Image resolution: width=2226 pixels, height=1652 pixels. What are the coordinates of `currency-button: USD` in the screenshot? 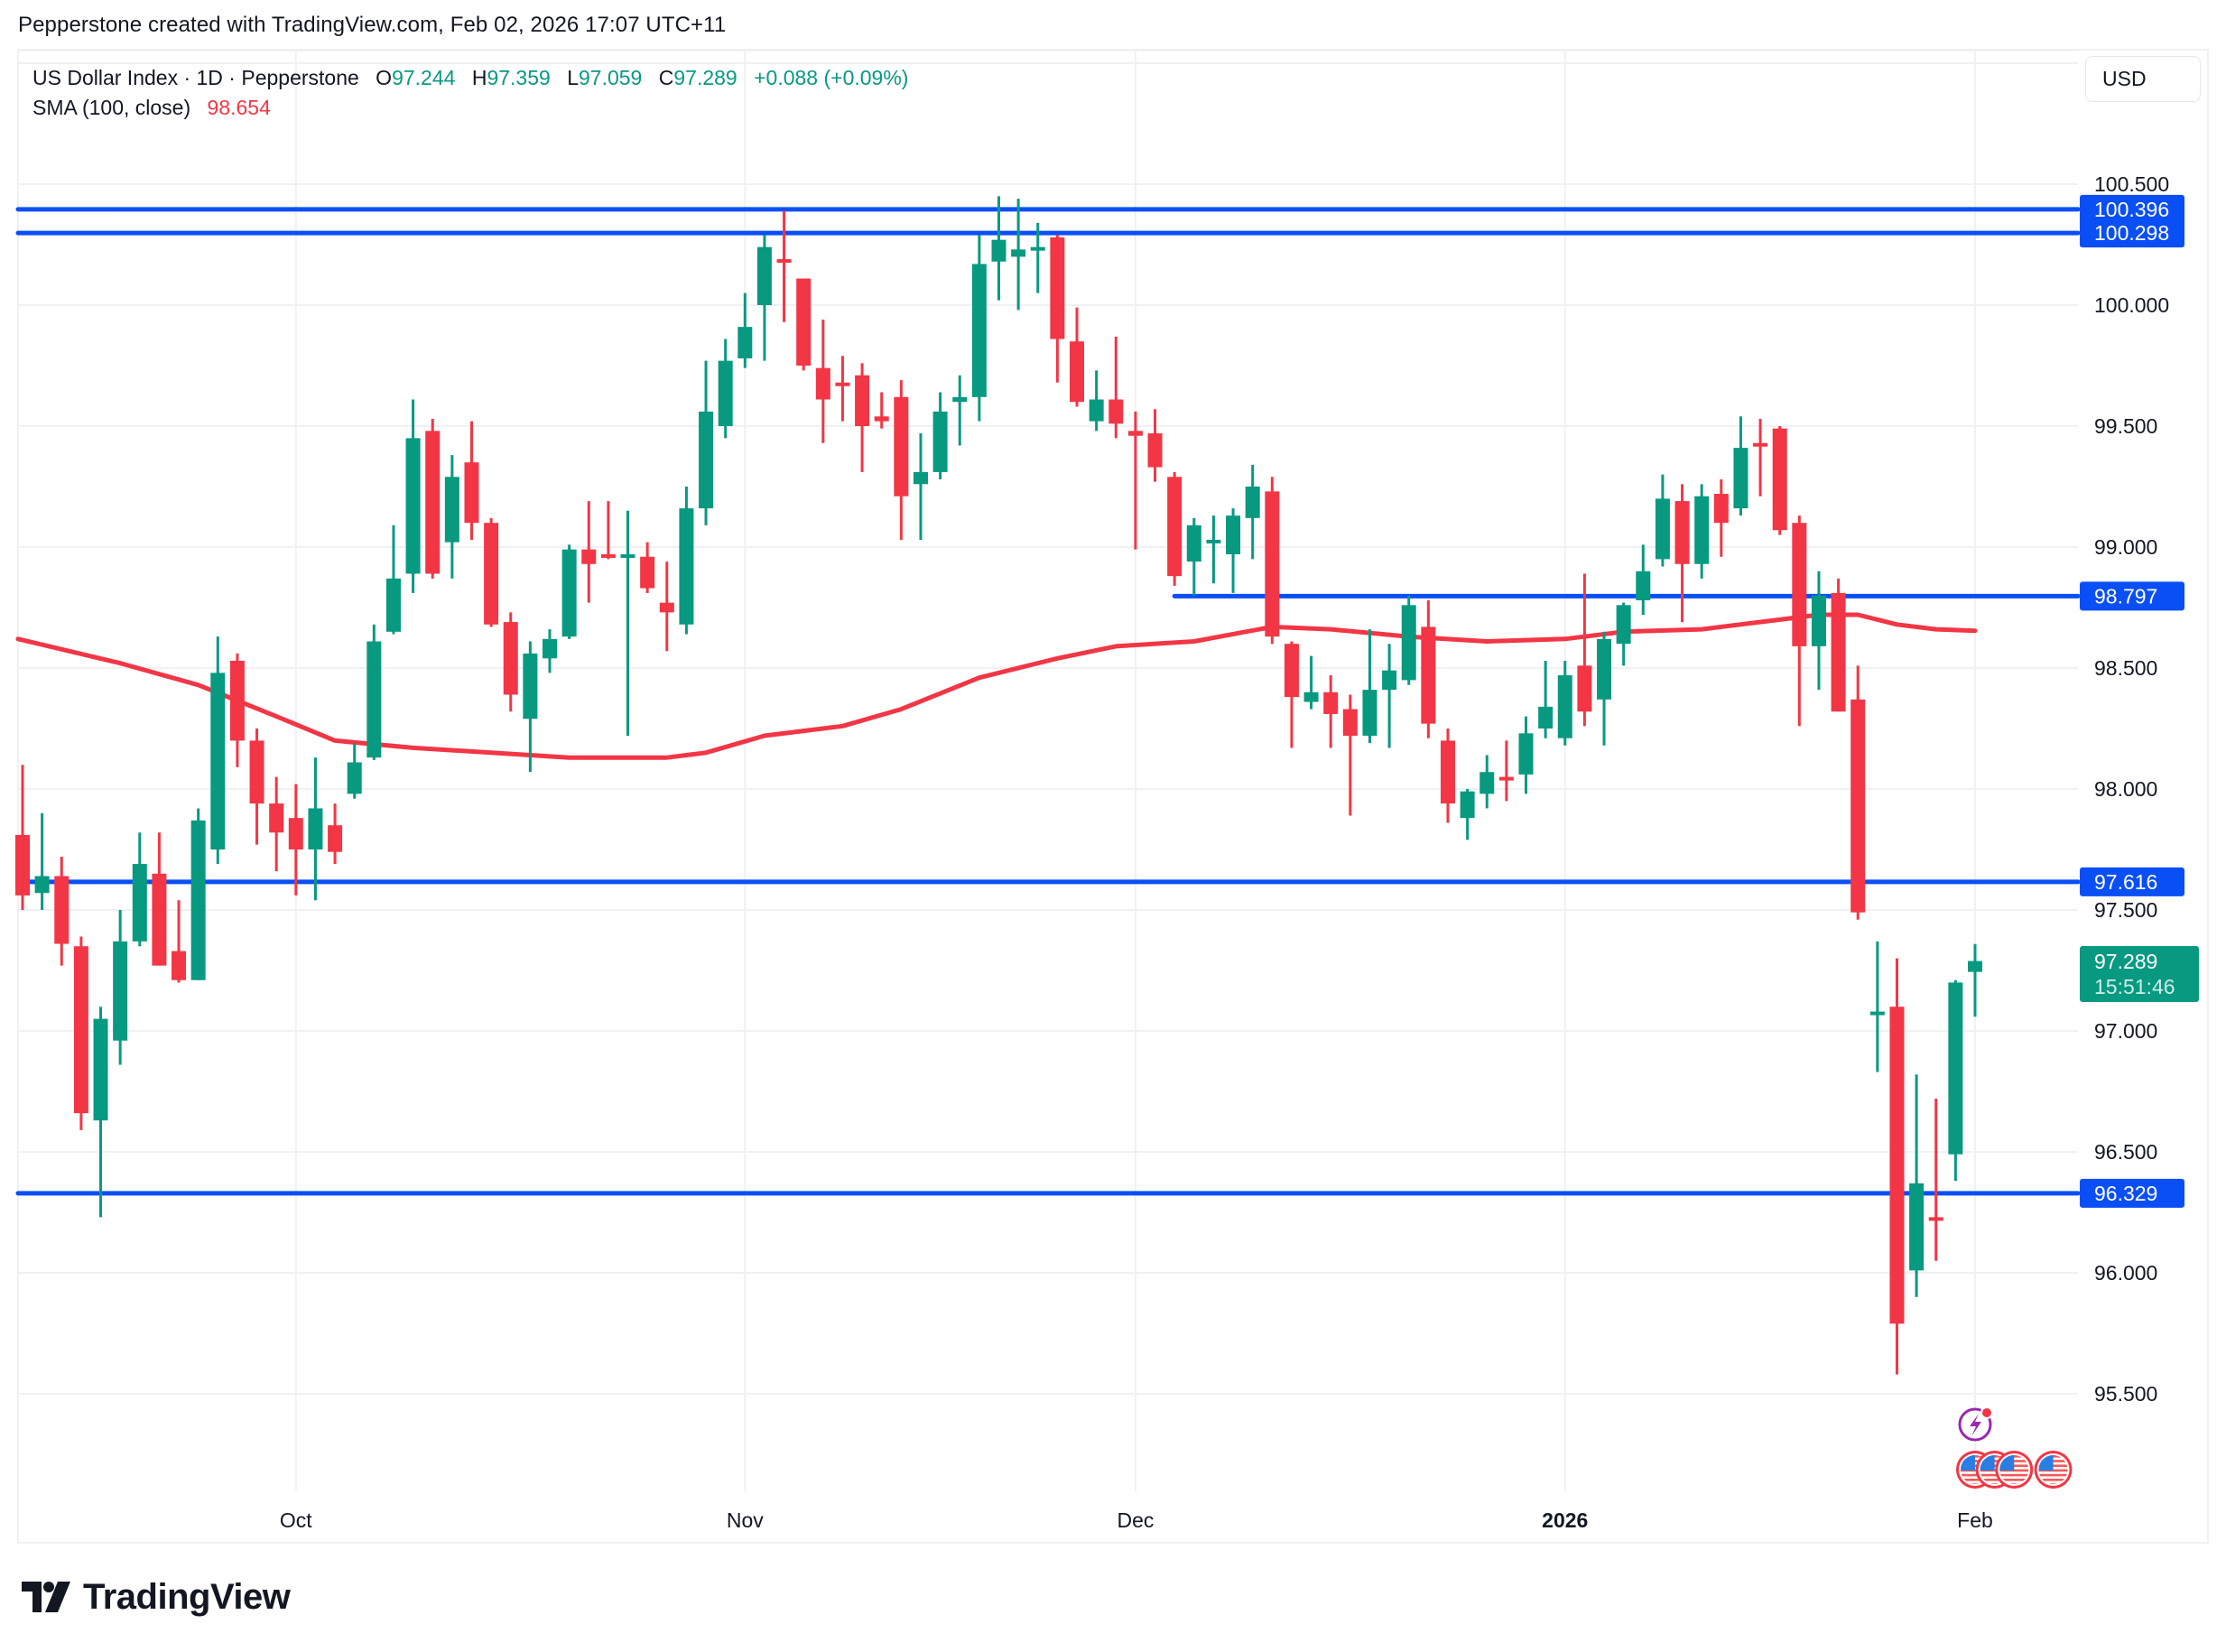 It's located at (2143, 79).